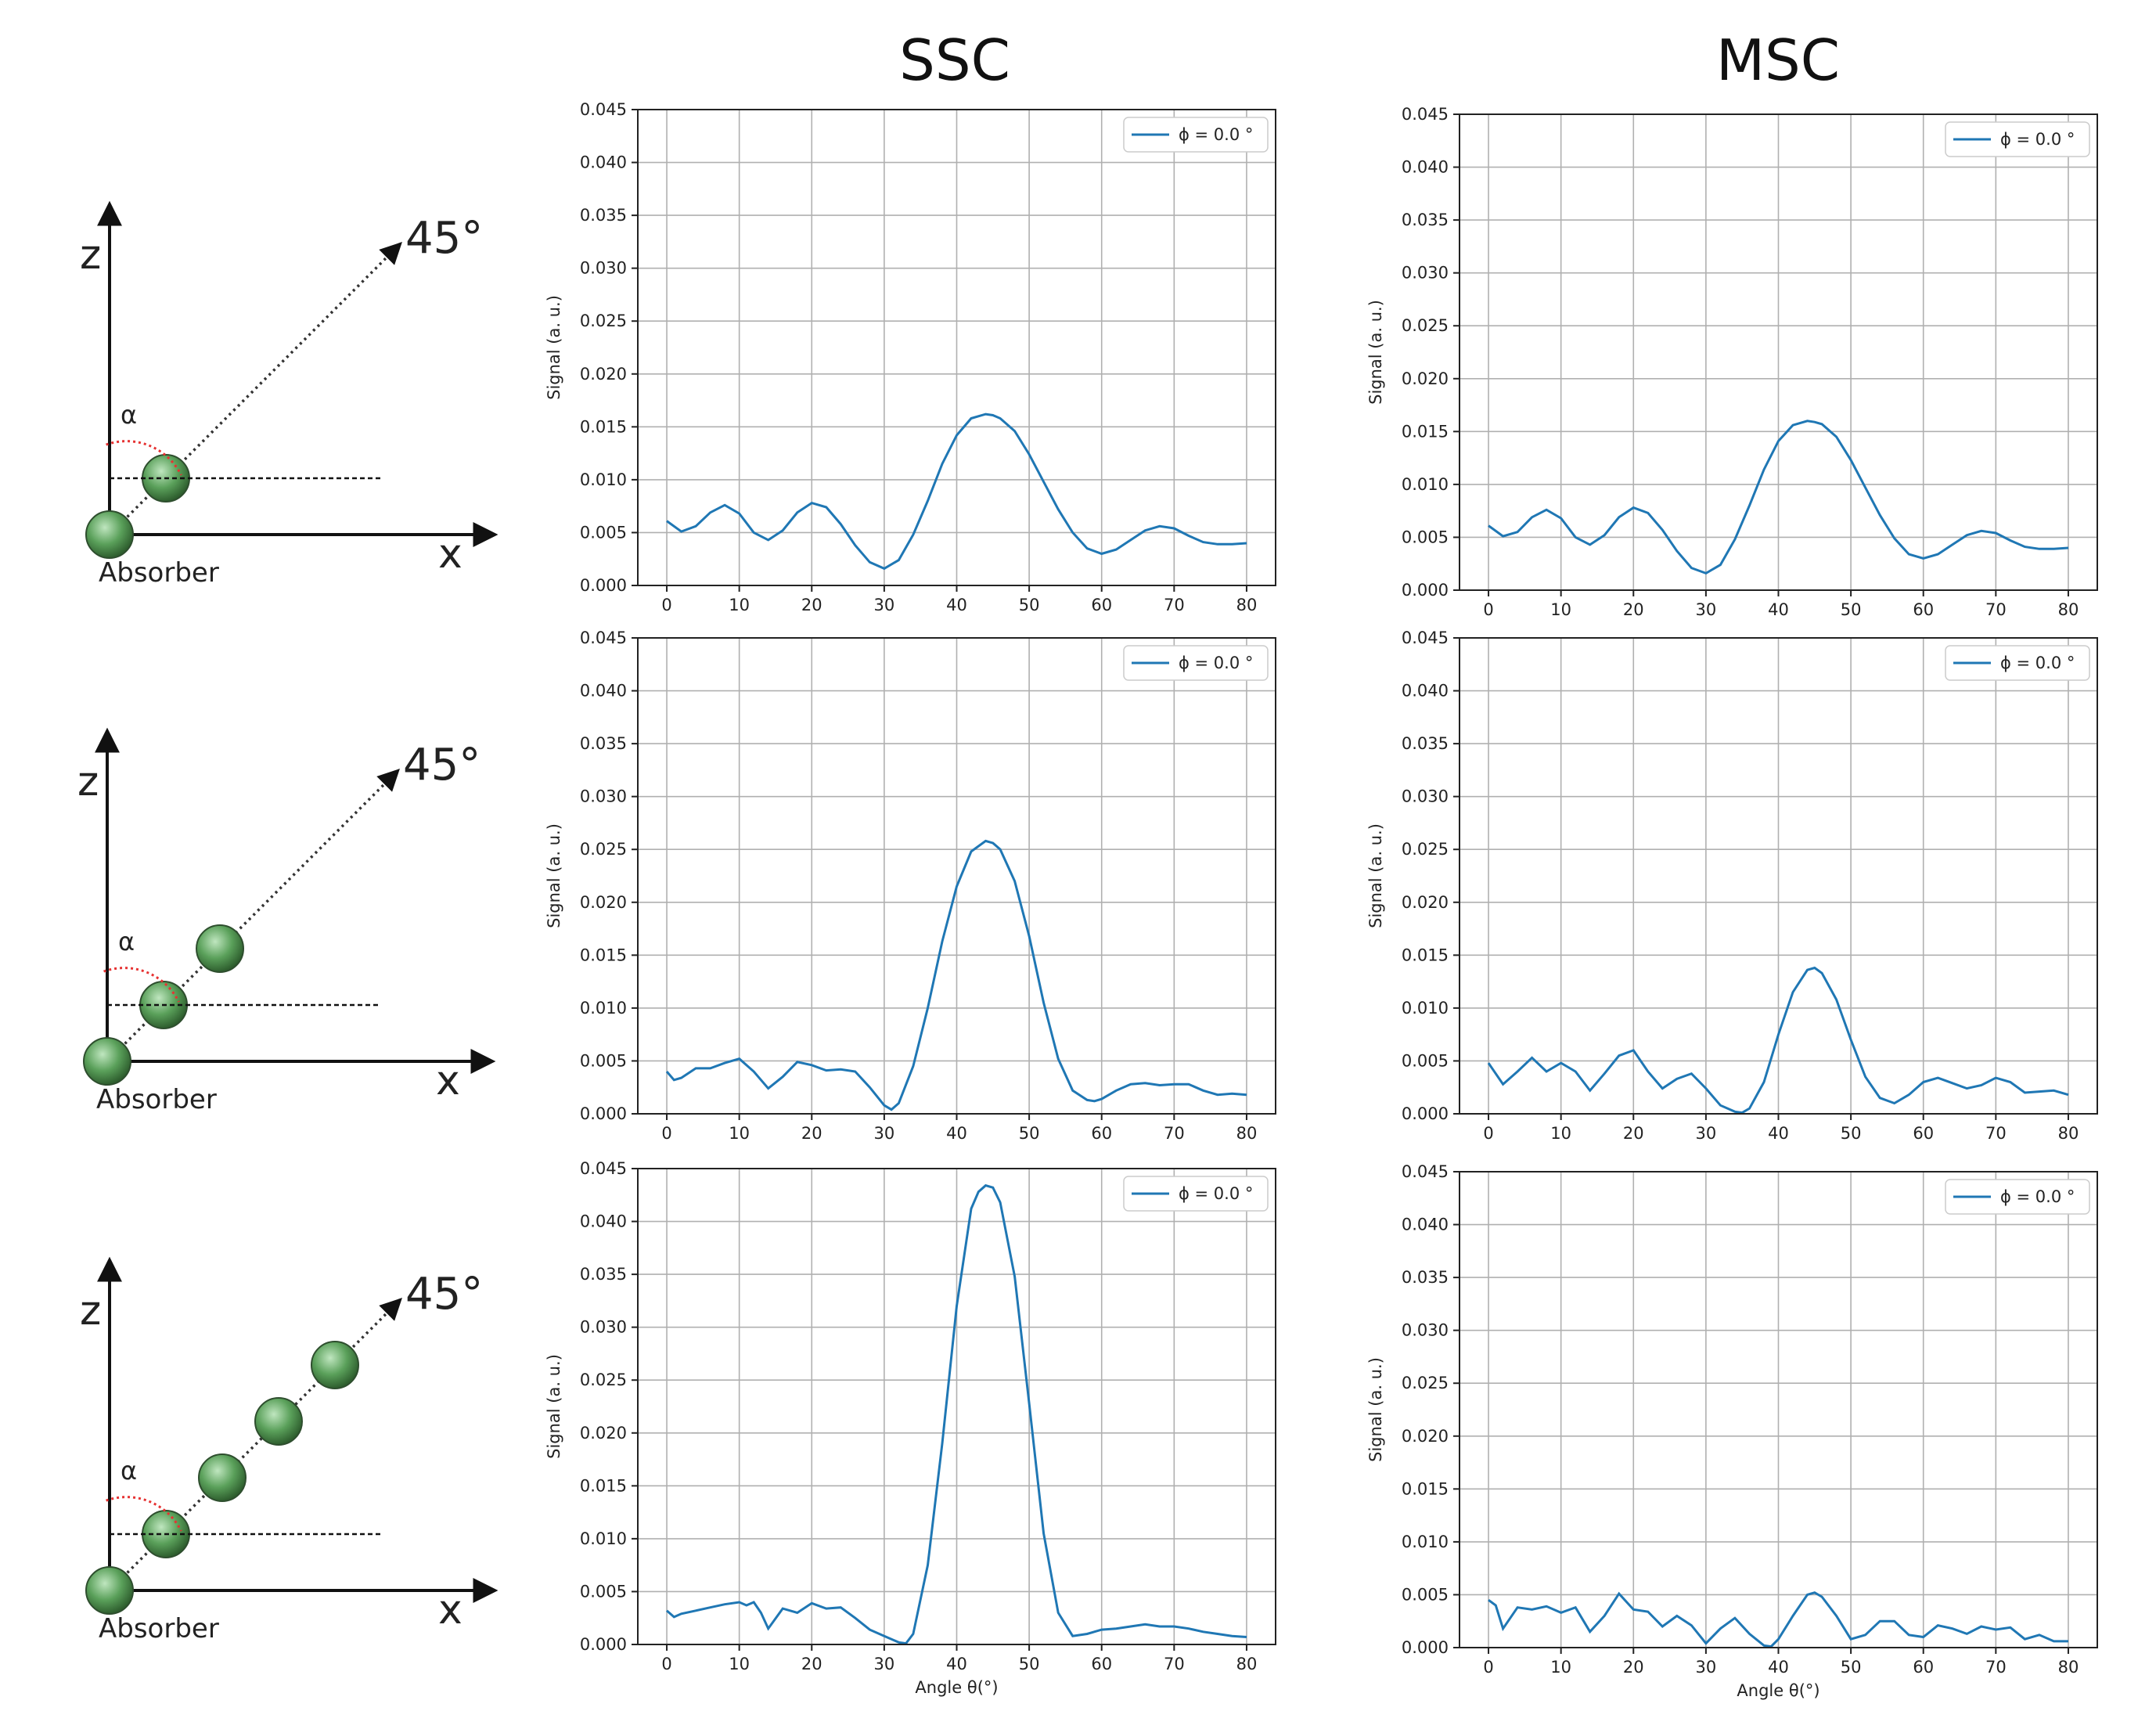 This screenshot has height=1729, width=2156. I want to click on x-axis-label: Angle θ(°), so click(956, 1687).